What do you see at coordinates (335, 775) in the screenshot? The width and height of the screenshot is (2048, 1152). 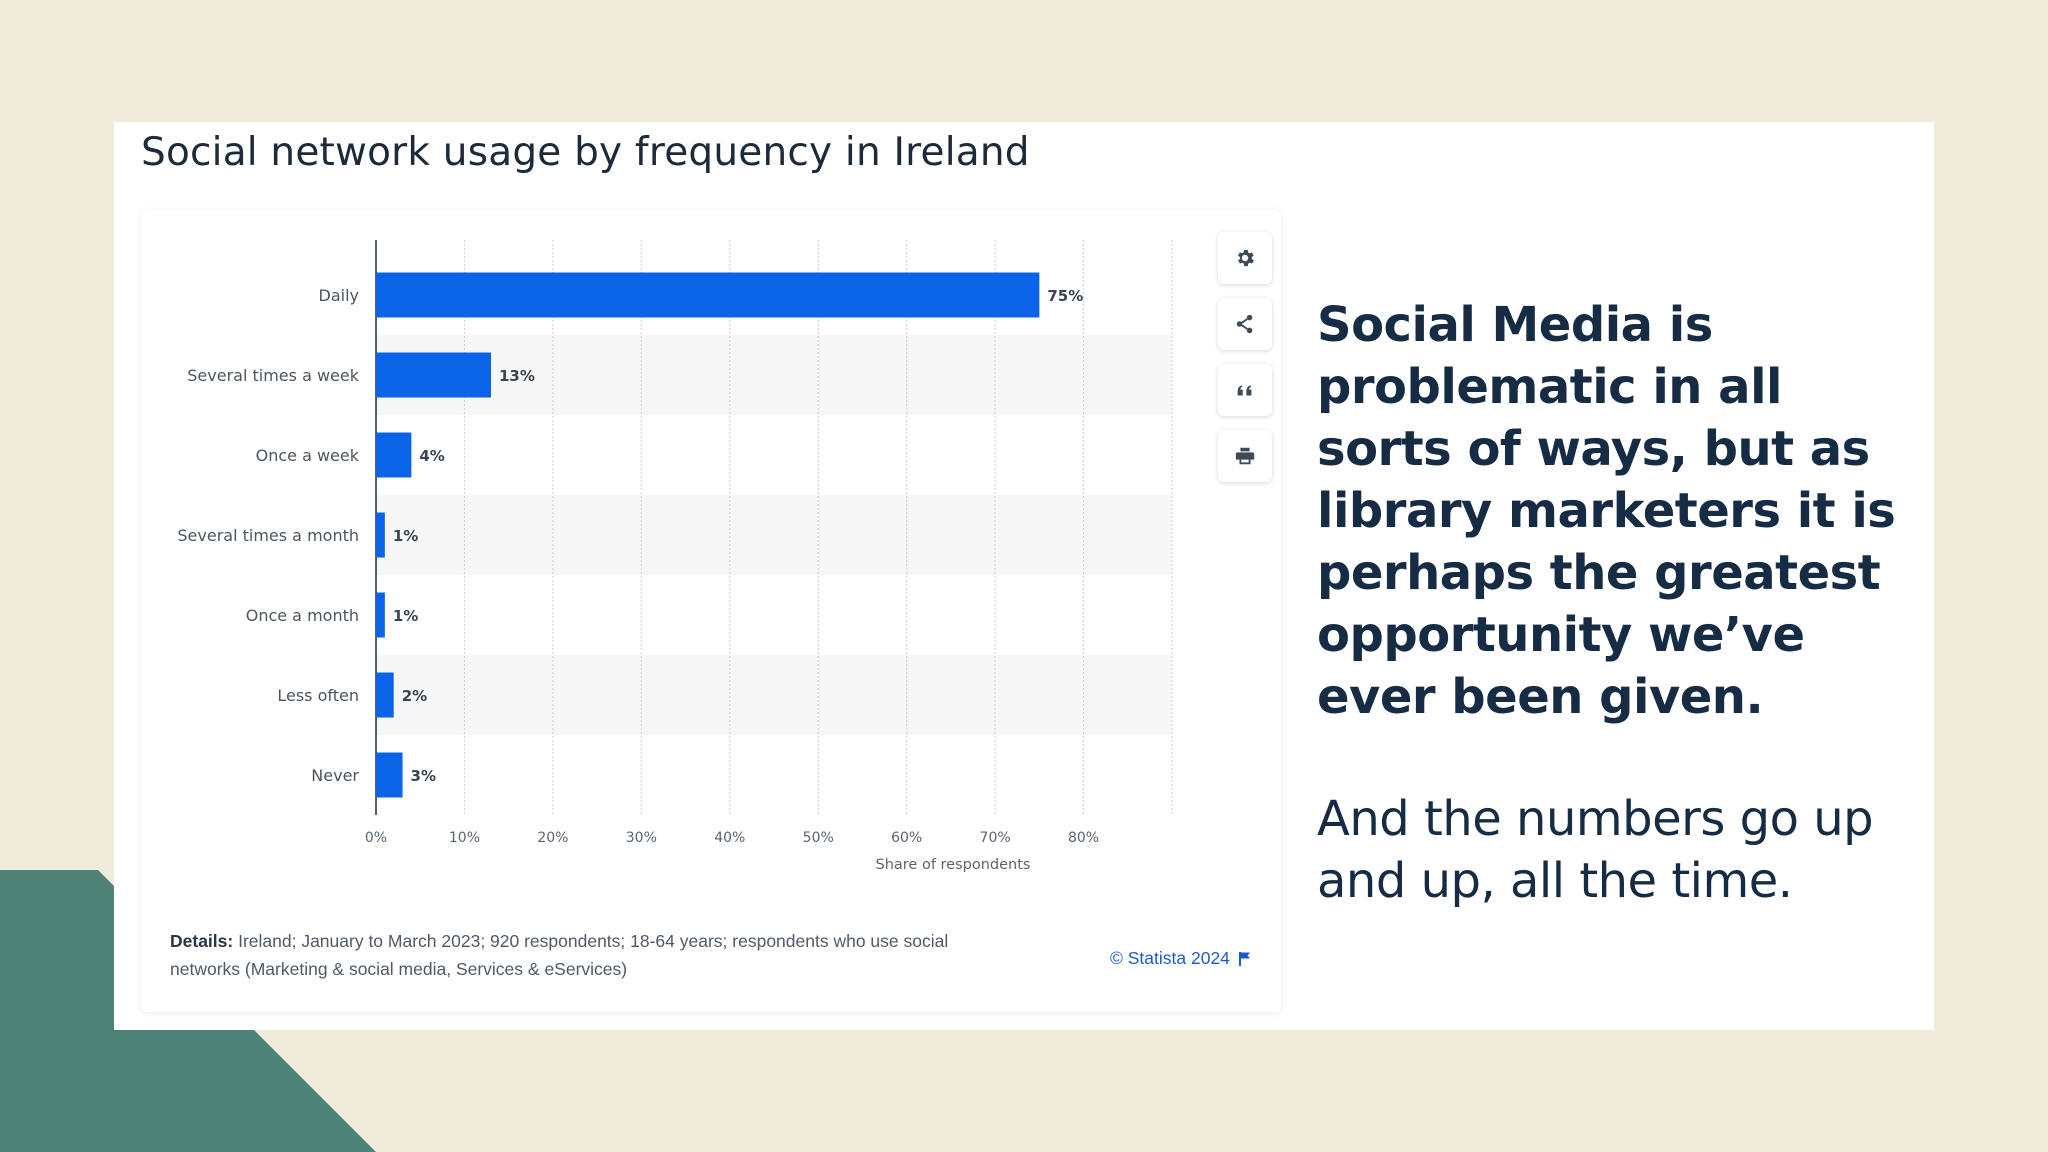 I see `category-label: Never` at bounding box center [335, 775].